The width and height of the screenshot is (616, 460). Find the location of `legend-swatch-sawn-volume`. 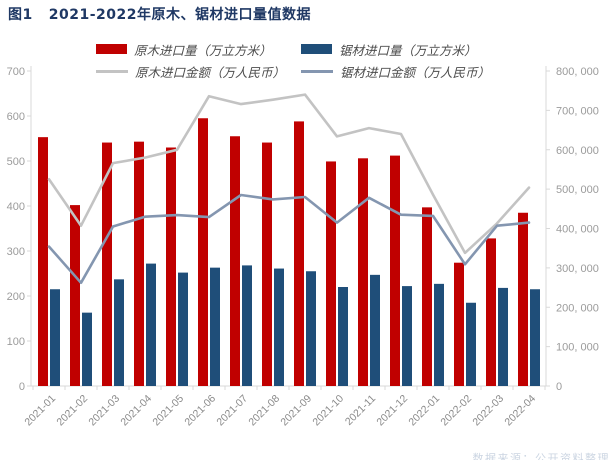

legend-swatch-sawn-volume is located at coordinates (316, 49).